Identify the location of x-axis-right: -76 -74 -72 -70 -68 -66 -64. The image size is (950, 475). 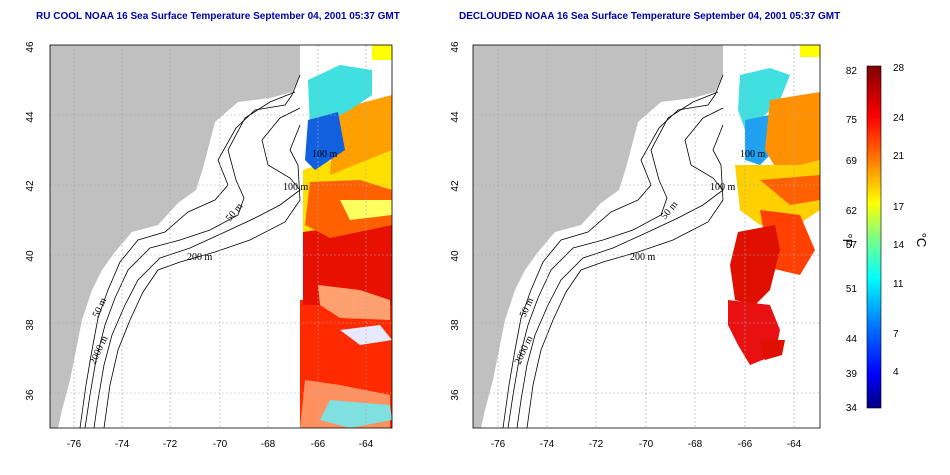
(646, 444).